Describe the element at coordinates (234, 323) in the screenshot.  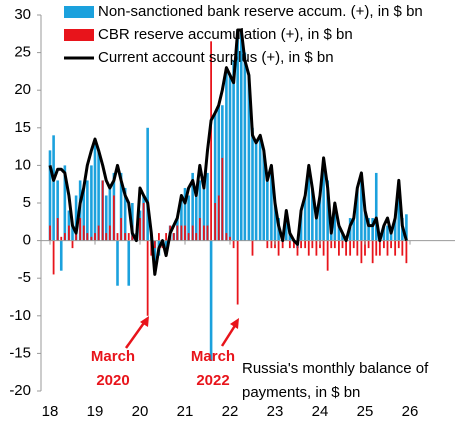
I see `arrow-head` at that location.